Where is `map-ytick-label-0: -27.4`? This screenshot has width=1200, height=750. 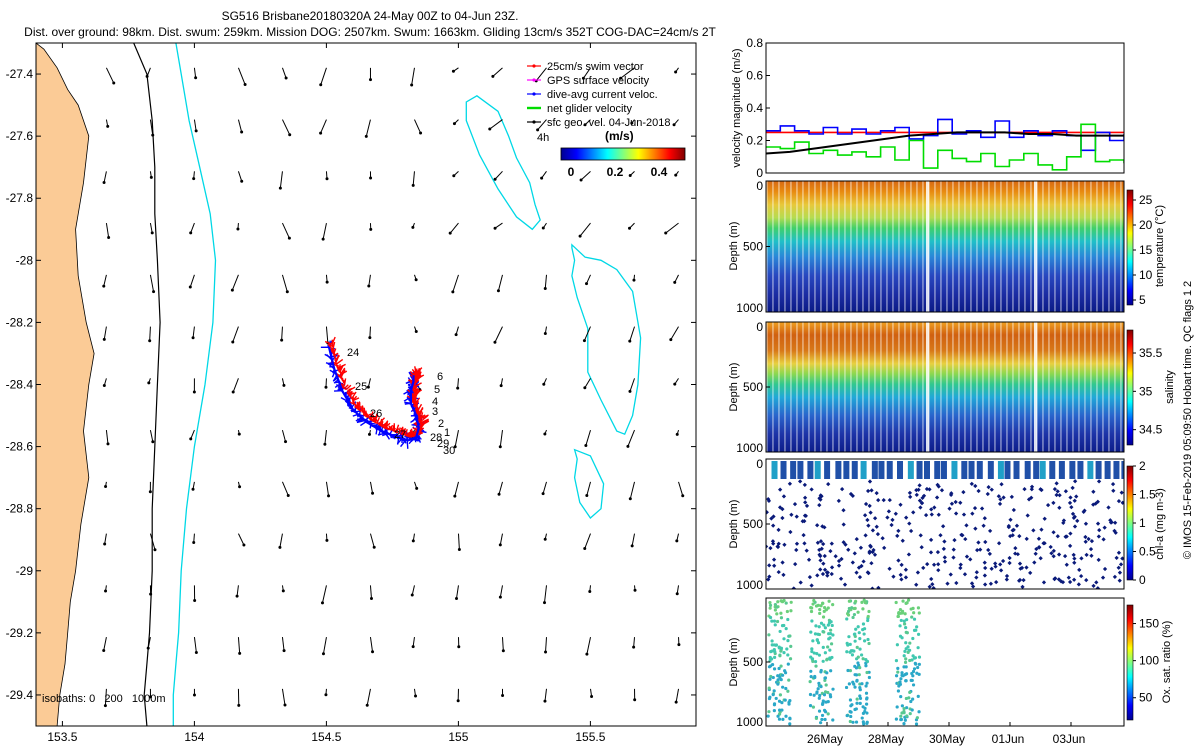
map-ytick-label-0: -27.4 is located at coordinates (20, 74).